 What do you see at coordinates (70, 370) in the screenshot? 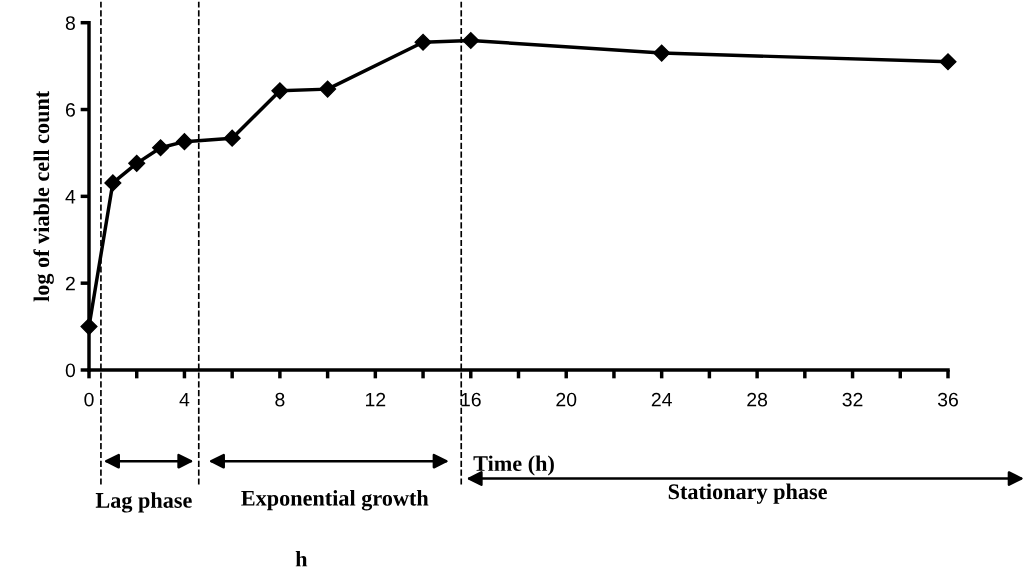
I see `y-tick-label: 0` at bounding box center [70, 370].